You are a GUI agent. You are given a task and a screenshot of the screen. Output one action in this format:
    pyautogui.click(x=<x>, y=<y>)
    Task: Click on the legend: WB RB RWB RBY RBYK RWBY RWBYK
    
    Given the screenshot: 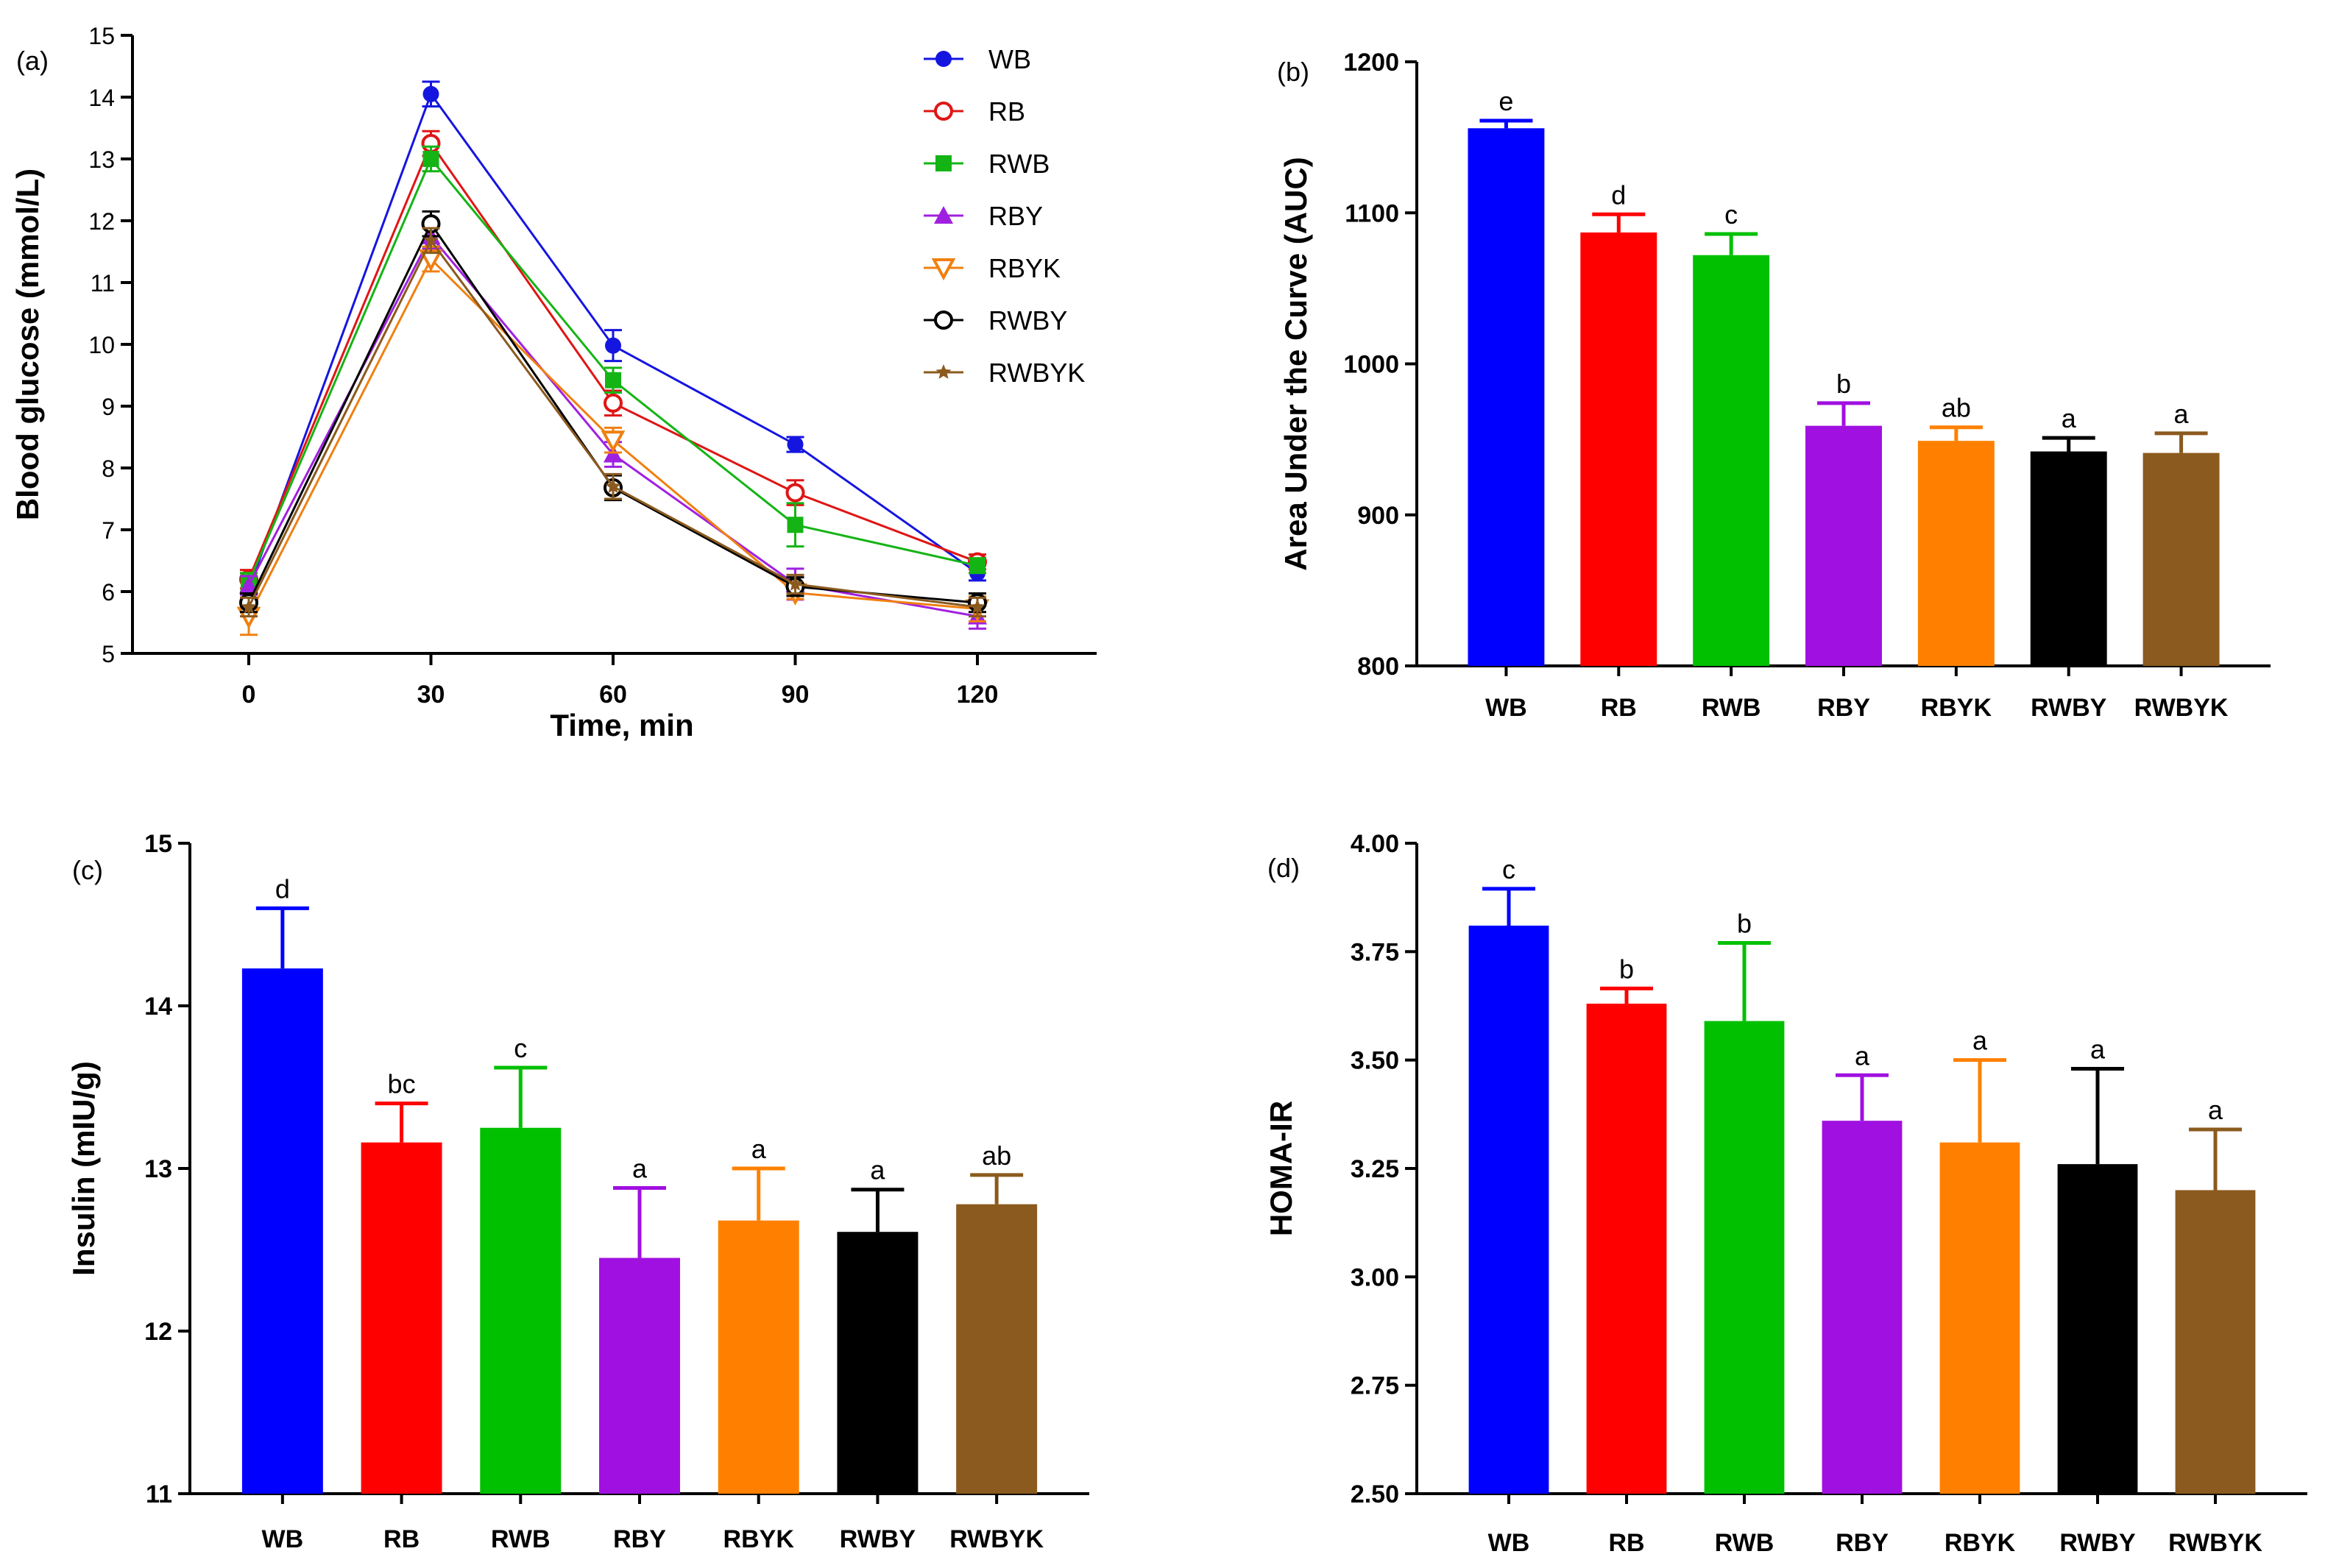 What is the action you would take?
    pyautogui.click(x=1004, y=216)
    